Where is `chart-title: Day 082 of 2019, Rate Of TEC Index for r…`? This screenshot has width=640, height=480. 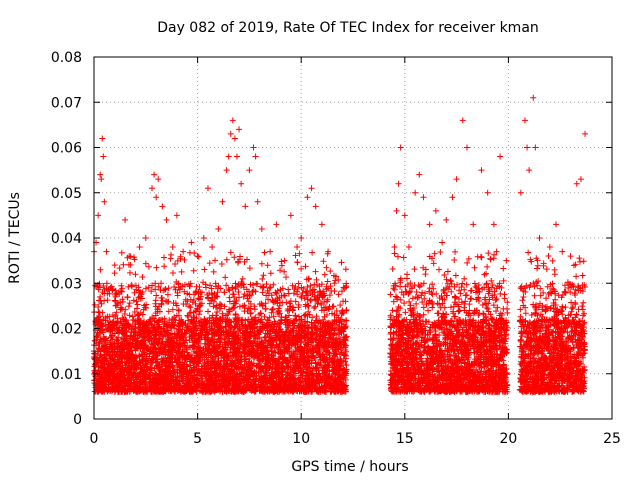 chart-title: Day 082 of 2019, Rate Of TEC Index for r… is located at coordinates (348, 28).